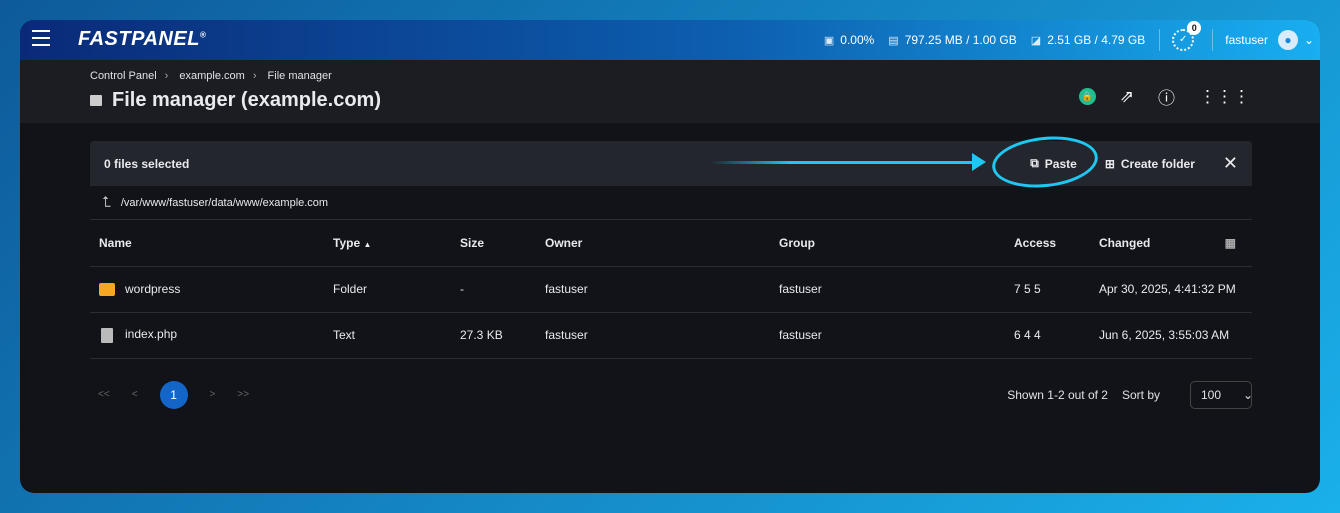 The width and height of the screenshot is (1340, 513). What do you see at coordinates (1034, 163) in the screenshot?
I see `paste-icon: ⧉` at bounding box center [1034, 163].